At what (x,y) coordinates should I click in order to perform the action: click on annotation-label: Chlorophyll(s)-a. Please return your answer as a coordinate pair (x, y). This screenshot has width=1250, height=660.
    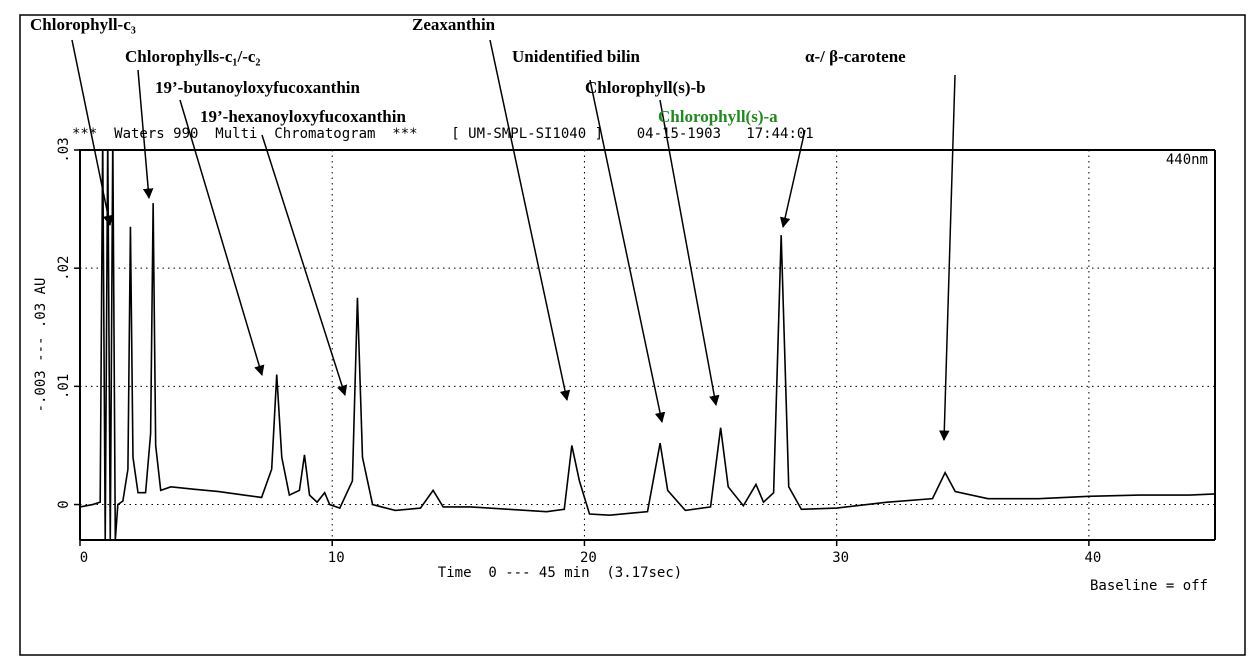
    Looking at the image, I should click on (718, 116).